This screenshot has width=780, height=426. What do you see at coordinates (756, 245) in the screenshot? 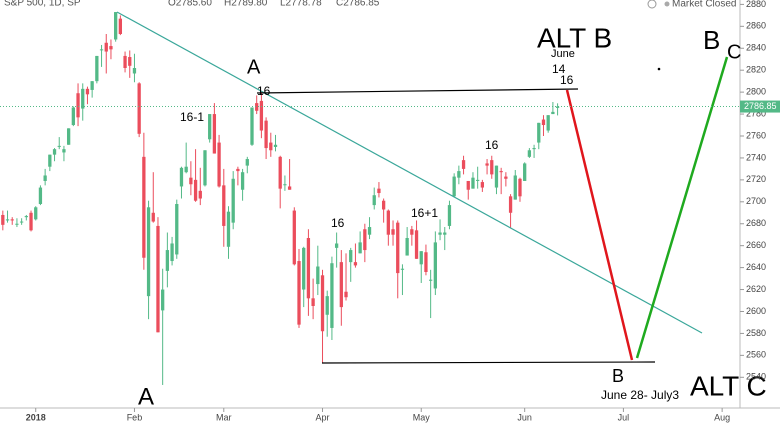
I see `y-tick-label: 2660` at bounding box center [756, 245].